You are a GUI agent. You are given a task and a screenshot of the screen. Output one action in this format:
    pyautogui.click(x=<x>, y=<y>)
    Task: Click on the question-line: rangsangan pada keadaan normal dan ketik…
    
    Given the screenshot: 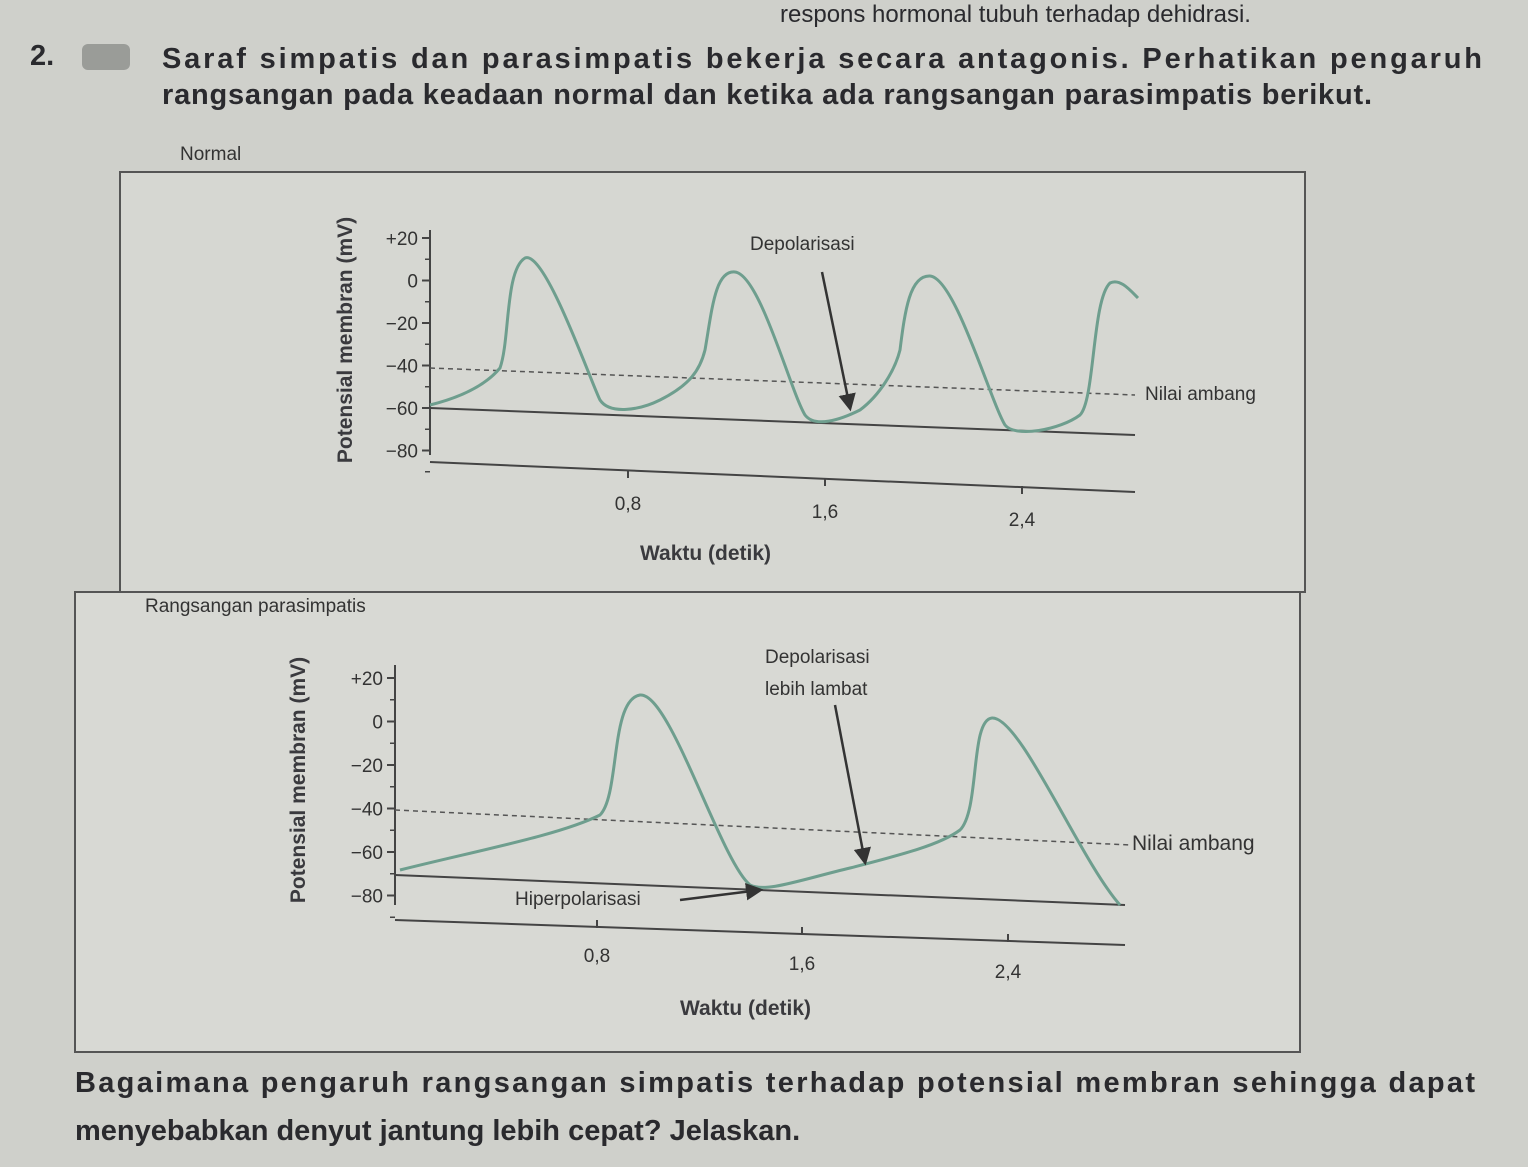 What is the action you would take?
    pyautogui.click(x=767, y=95)
    